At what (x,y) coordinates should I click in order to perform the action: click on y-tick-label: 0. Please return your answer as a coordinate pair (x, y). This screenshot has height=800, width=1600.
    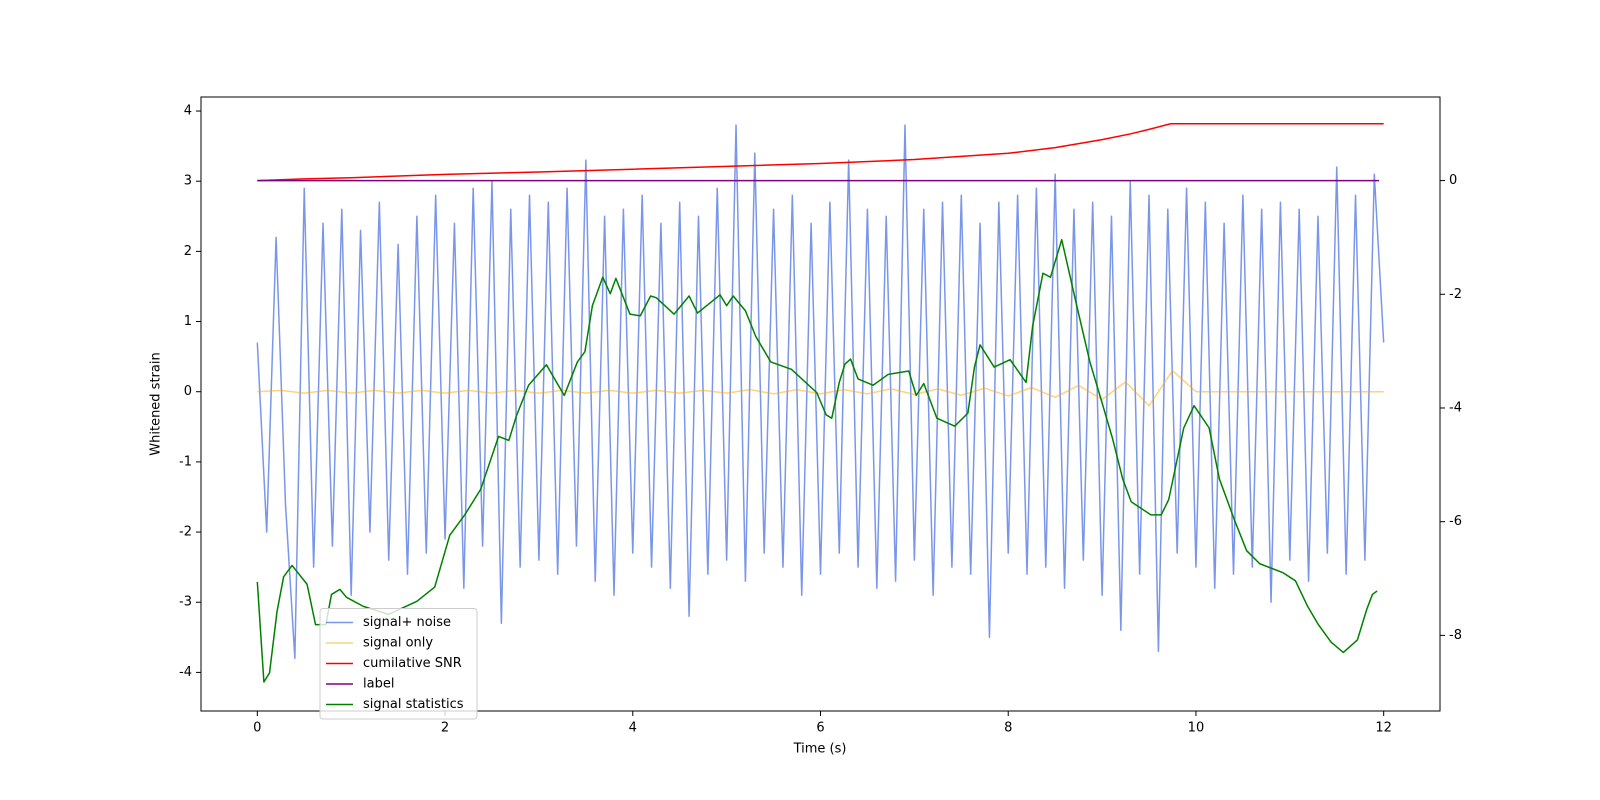
    Looking at the image, I should click on (188, 391).